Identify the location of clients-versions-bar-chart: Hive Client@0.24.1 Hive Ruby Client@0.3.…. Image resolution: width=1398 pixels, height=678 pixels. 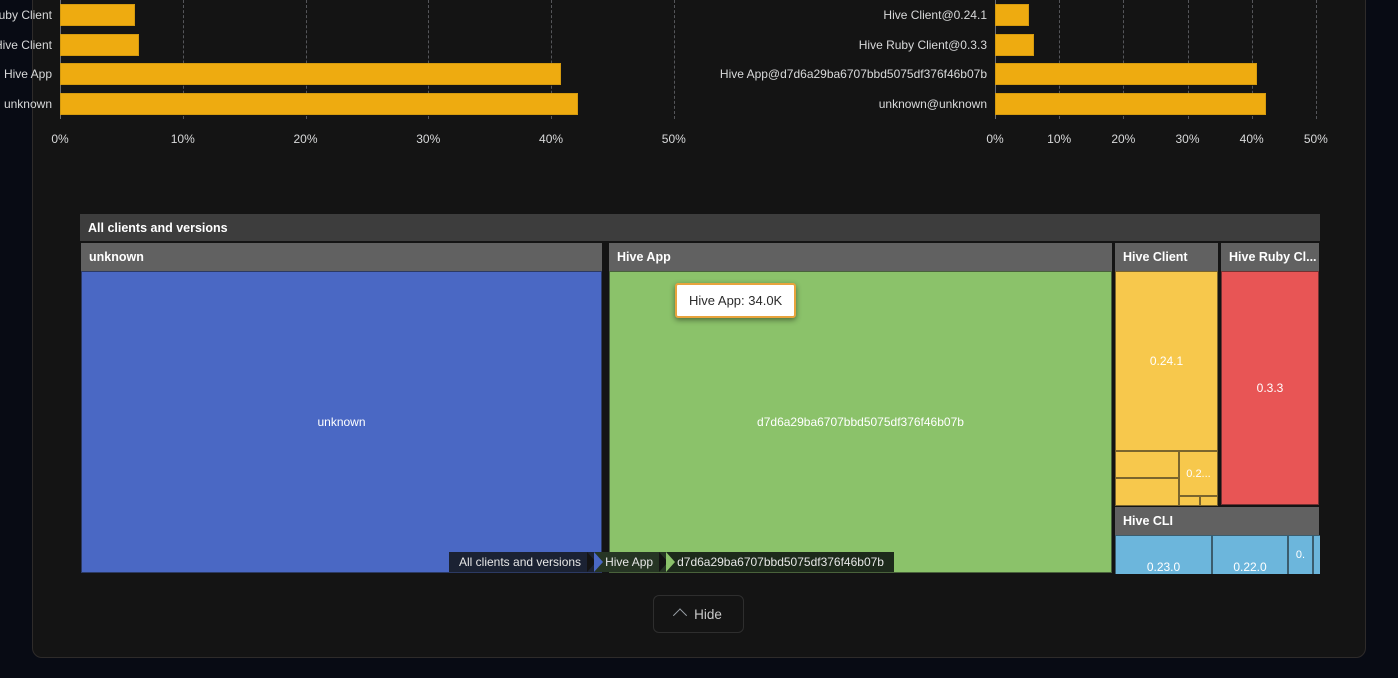
(1020, 73).